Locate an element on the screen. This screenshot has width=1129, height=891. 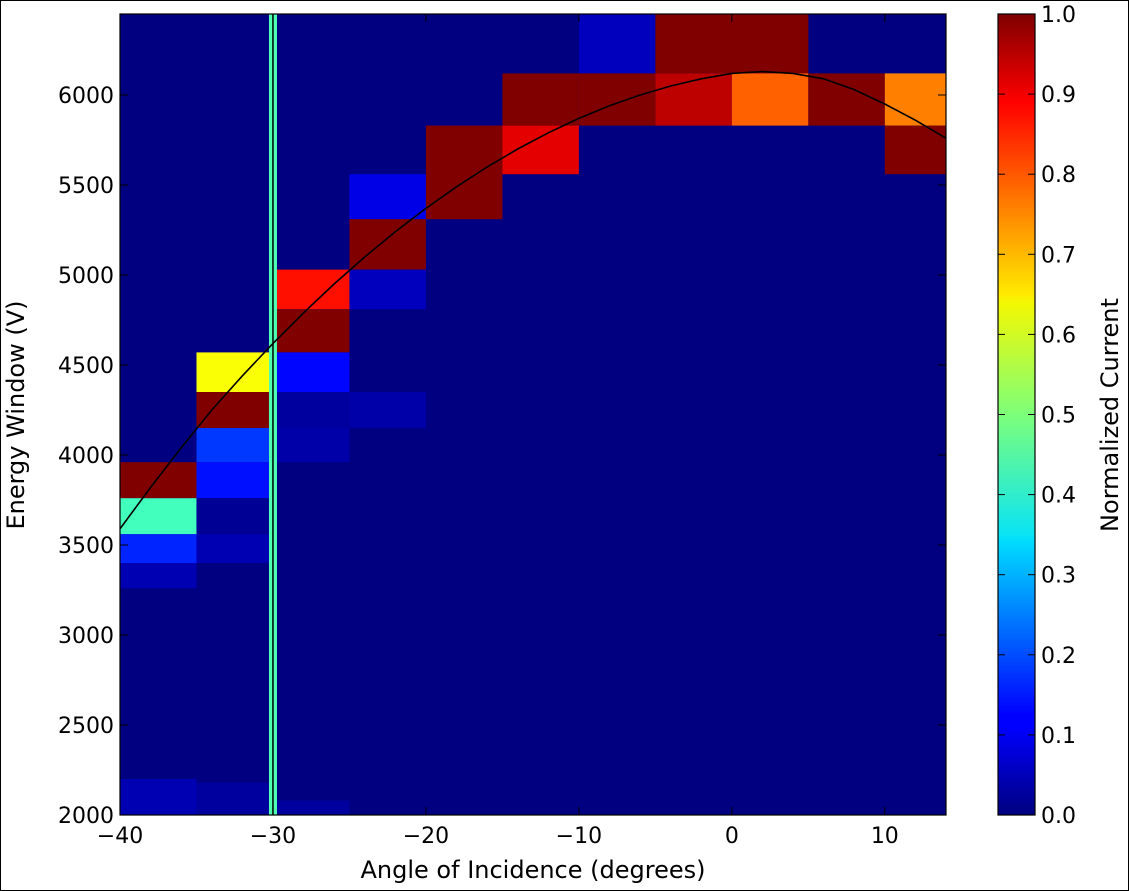
colorbar-tick-label: 0.3 is located at coordinates (1058, 576).